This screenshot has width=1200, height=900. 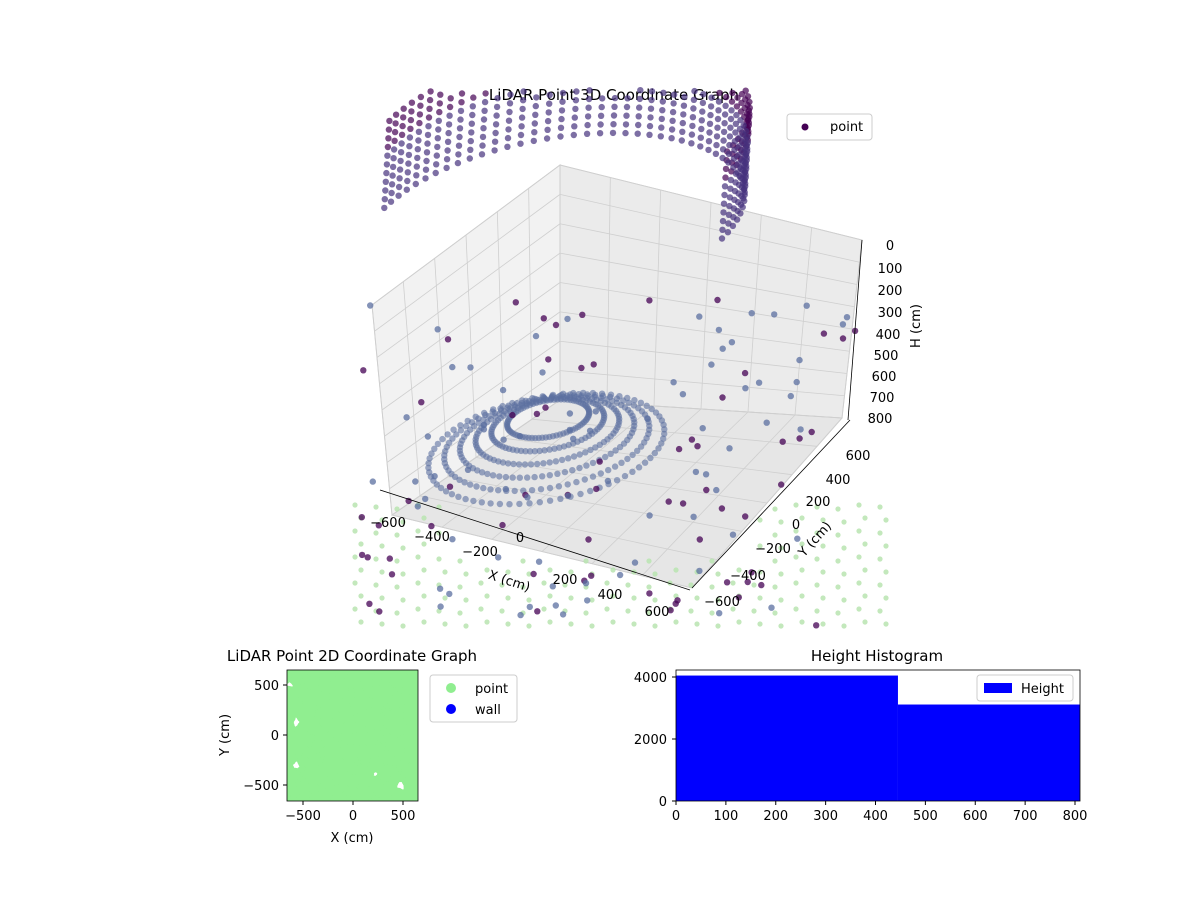 What do you see at coordinates (663, 802) in the screenshot?
I see `y-tick-label: 0` at bounding box center [663, 802].